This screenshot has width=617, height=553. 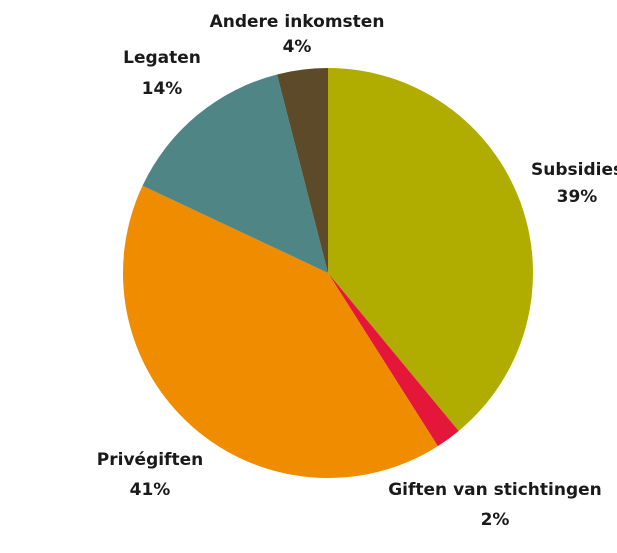 What do you see at coordinates (150, 460) in the screenshot?
I see `slice-label: Privégiften` at bounding box center [150, 460].